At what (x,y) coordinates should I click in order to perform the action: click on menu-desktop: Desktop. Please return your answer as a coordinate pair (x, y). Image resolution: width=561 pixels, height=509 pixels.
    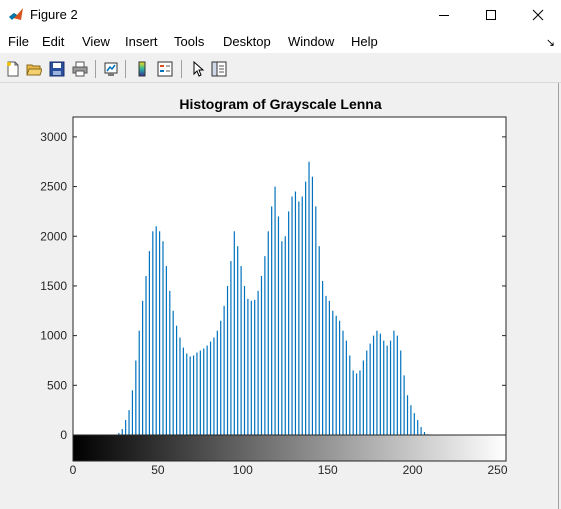
    Looking at the image, I should click on (247, 41).